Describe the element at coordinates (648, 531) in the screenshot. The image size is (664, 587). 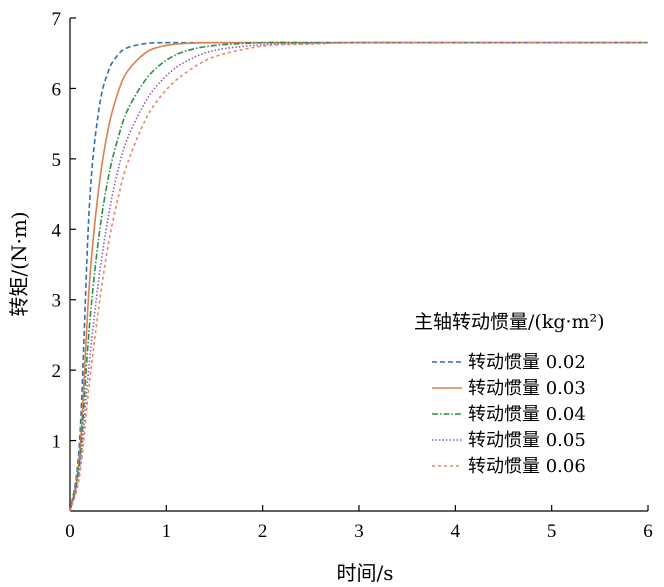
I see `x-tick-label: 6` at that location.